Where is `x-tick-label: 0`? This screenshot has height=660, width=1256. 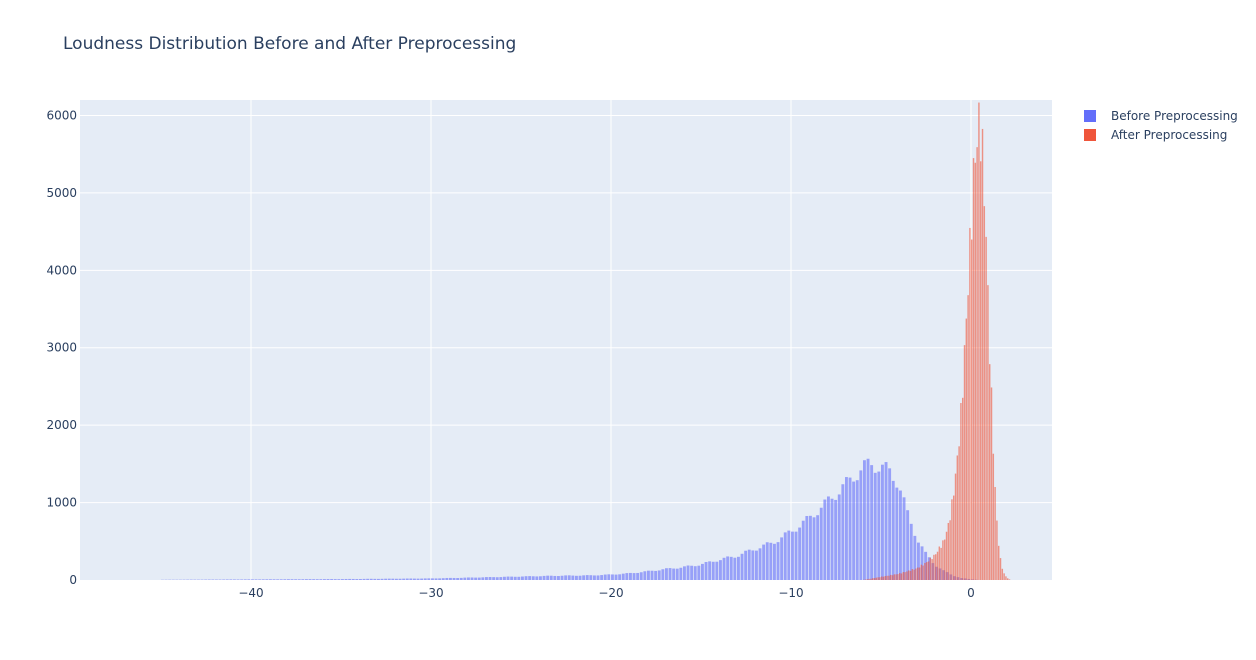
x-tick-label: 0 is located at coordinates (971, 593).